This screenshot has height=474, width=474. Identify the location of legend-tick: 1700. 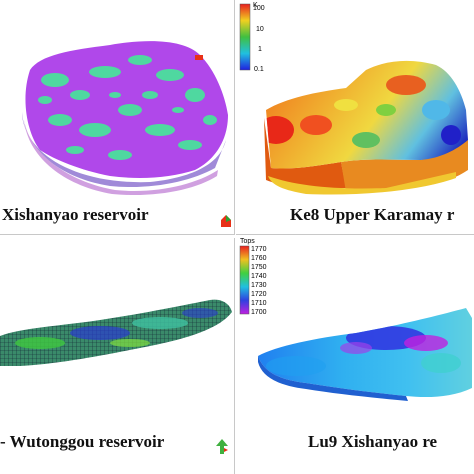
(259, 312).